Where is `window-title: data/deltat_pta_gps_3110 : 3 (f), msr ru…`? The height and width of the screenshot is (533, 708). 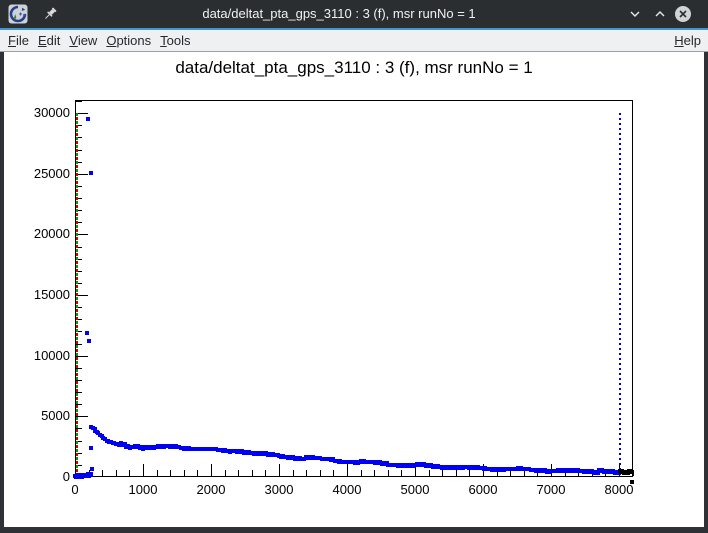 window-title: data/deltat_pta_gps_3110 : 3 (f), msr ru… is located at coordinates (339, 13).